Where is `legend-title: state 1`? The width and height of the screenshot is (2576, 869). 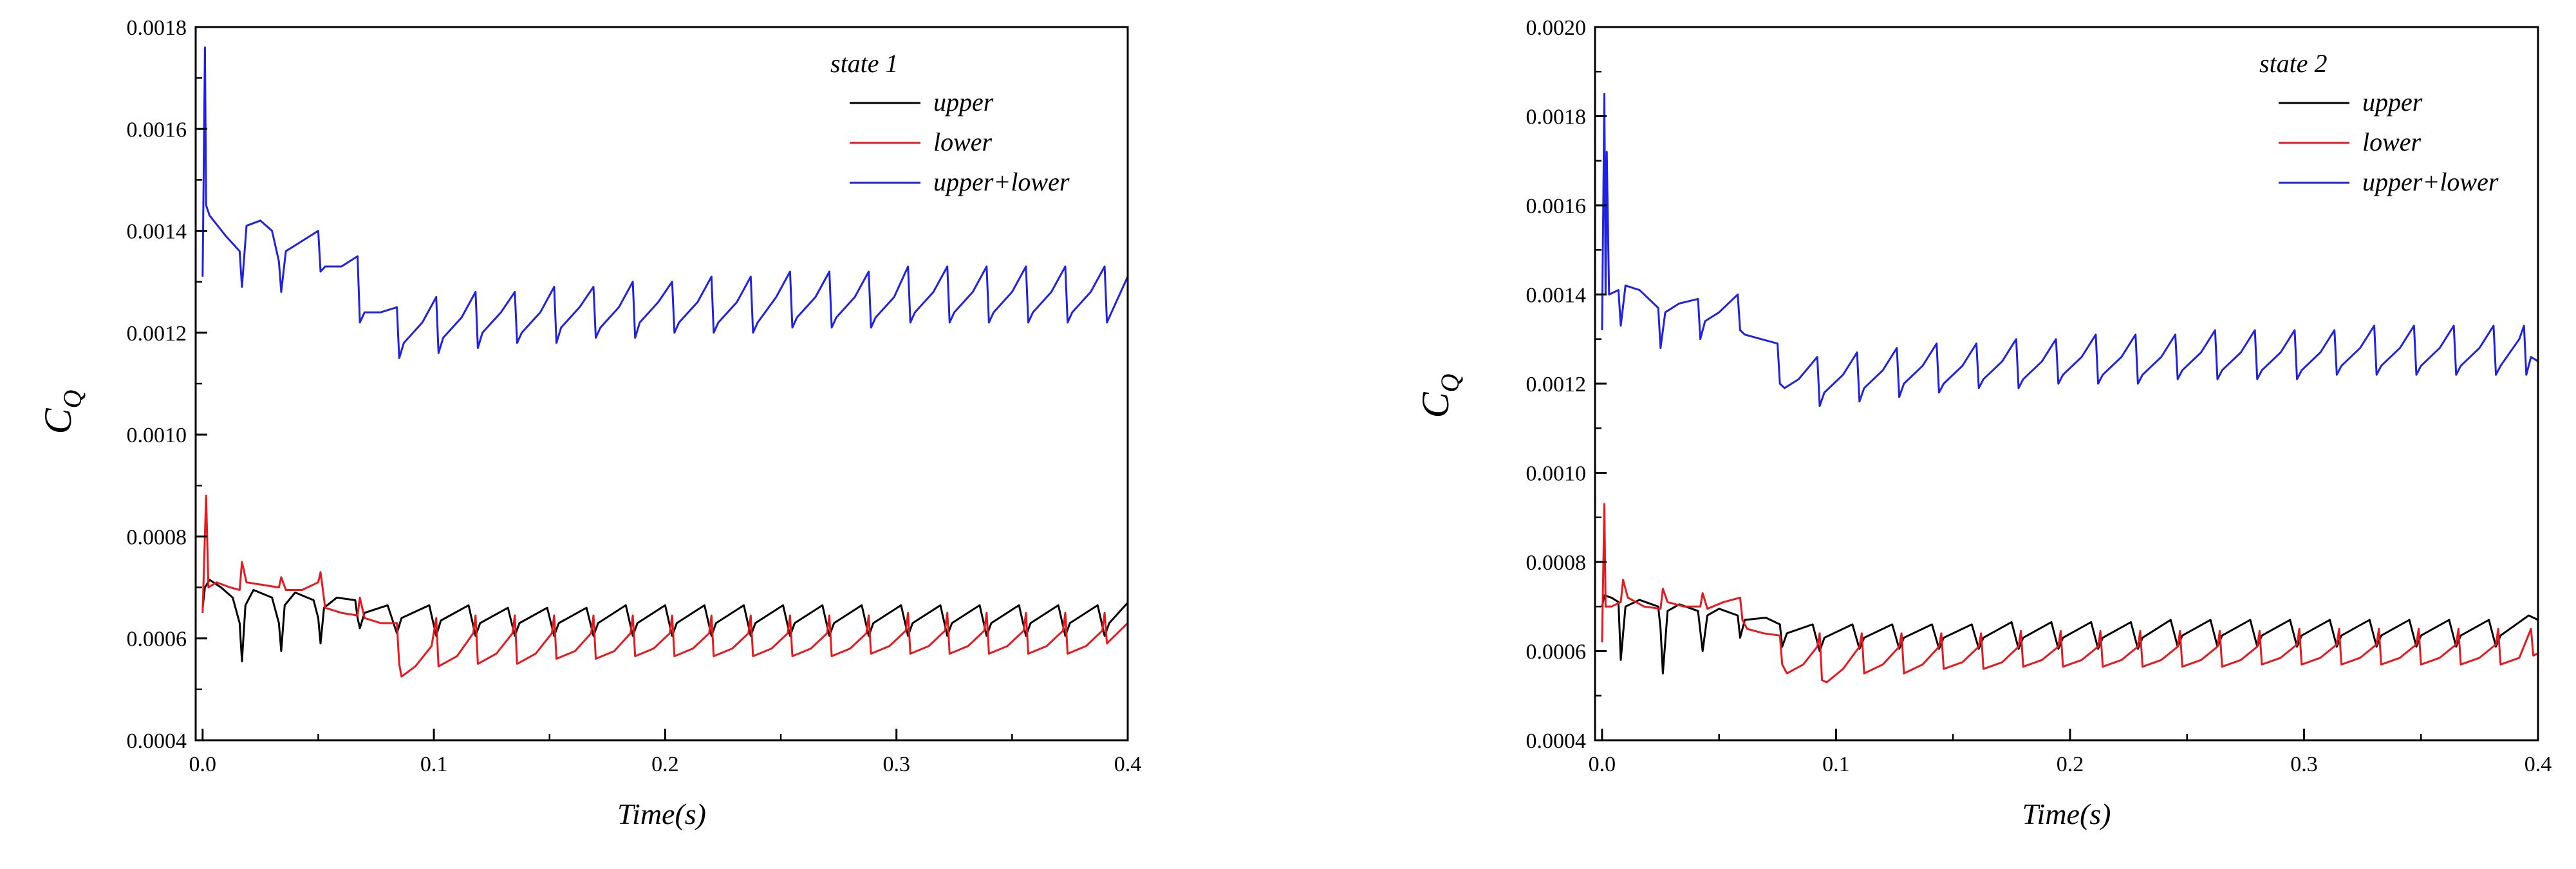 legend-title: state 1 is located at coordinates (864, 63).